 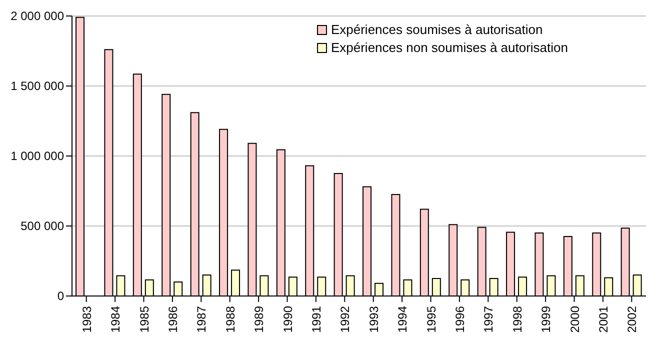 What do you see at coordinates (37, 16) in the screenshot?
I see `y-tick-label: 2 000 000` at bounding box center [37, 16].